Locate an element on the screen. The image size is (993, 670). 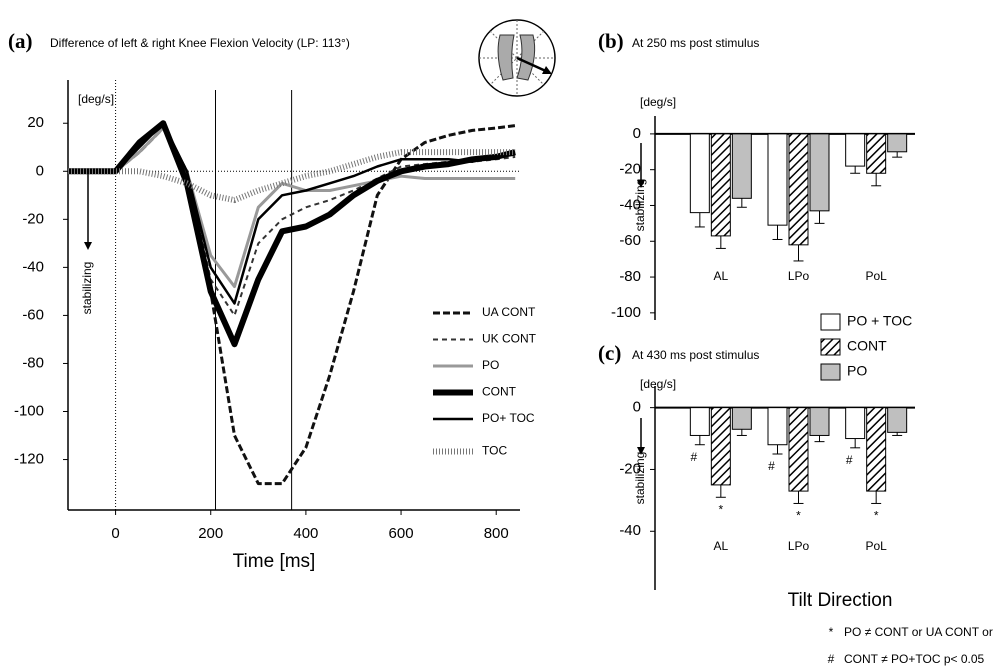
footnote-symbol: # is located at coordinates (831, 659).